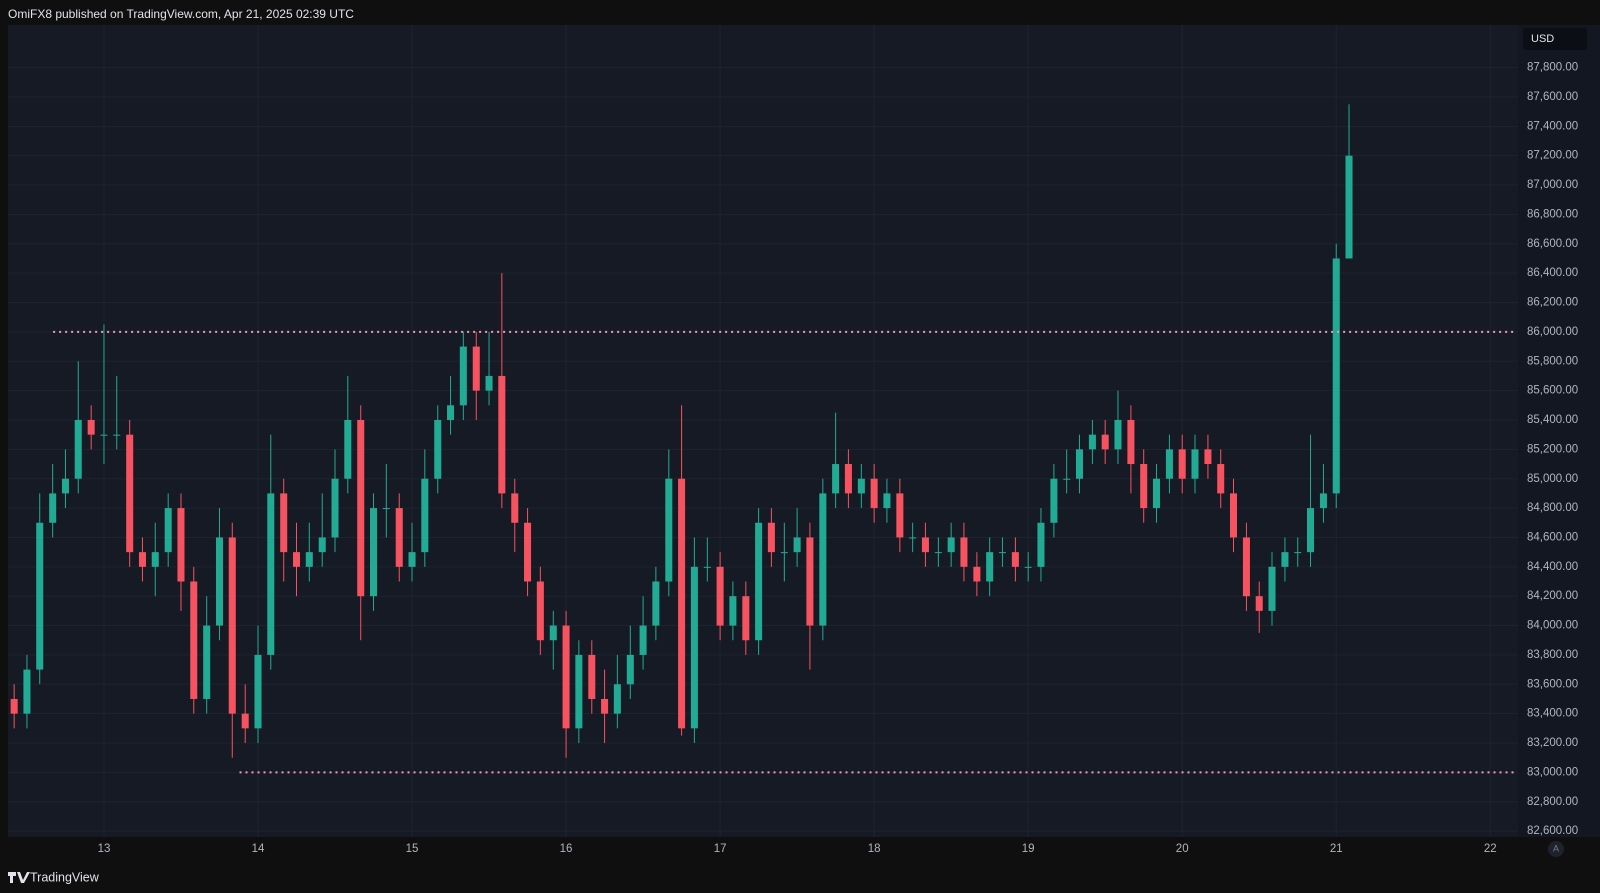 The image size is (1600, 893). What do you see at coordinates (1028, 849) in the screenshot?
I see `x-tick-label: 19` at bounding box center [1028, 849].